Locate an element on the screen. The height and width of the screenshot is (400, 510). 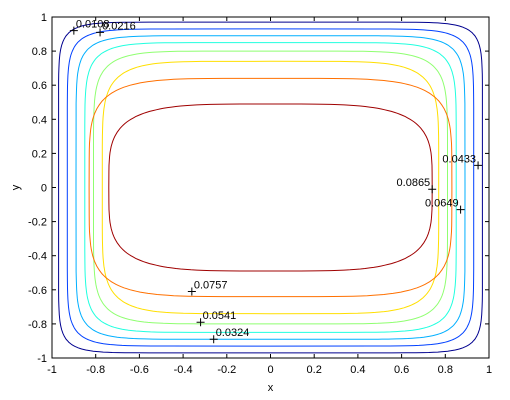
contour-label-2: 0.0216 is located at coordinates (119, 26).